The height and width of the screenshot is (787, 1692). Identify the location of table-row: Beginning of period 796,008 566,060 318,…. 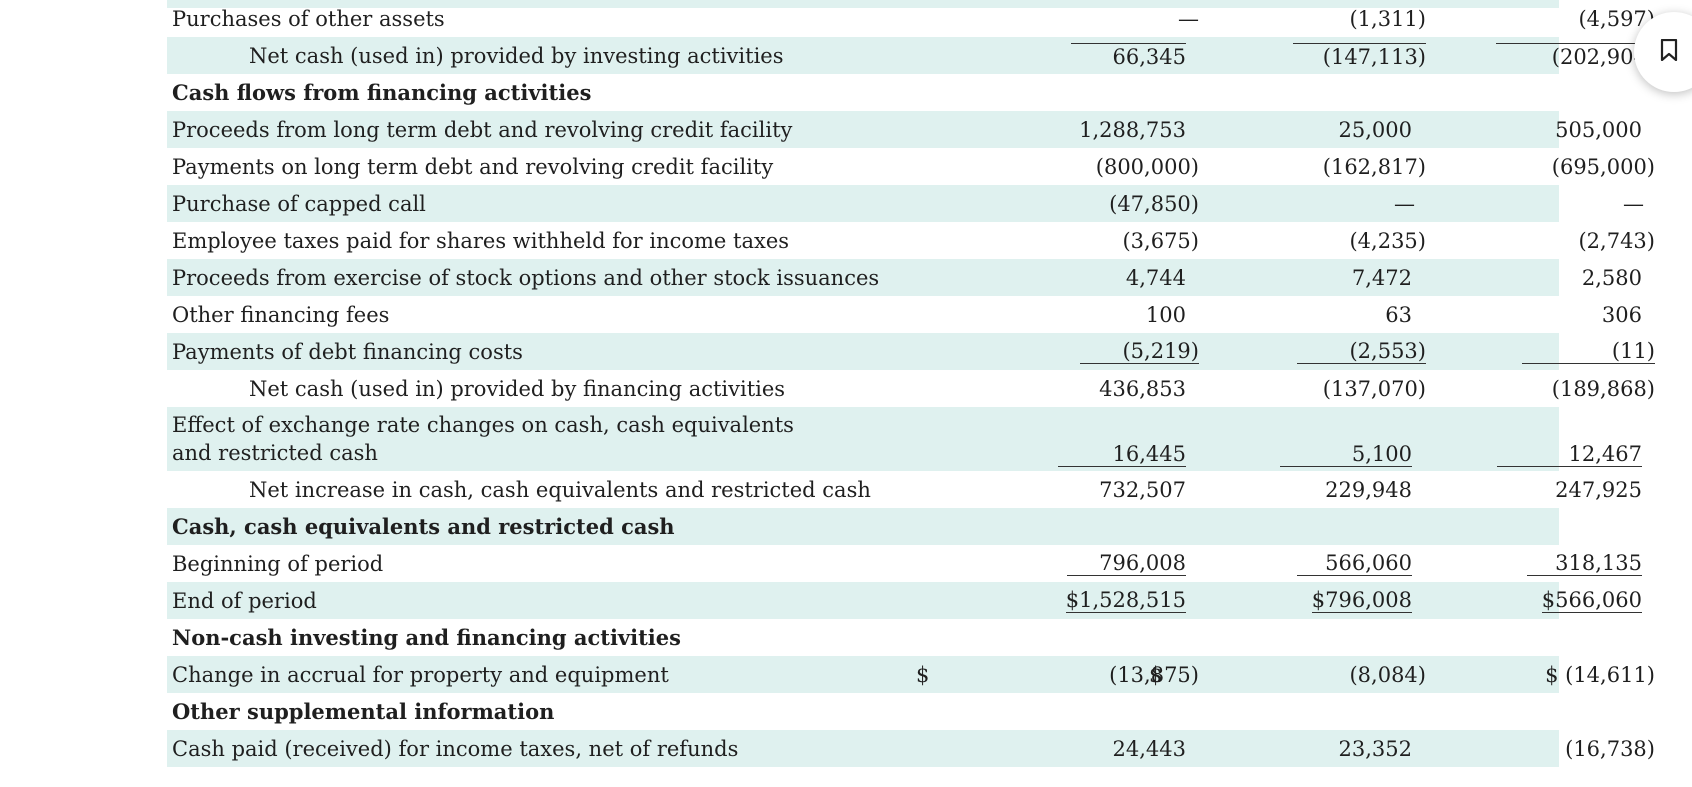
(904, 563).